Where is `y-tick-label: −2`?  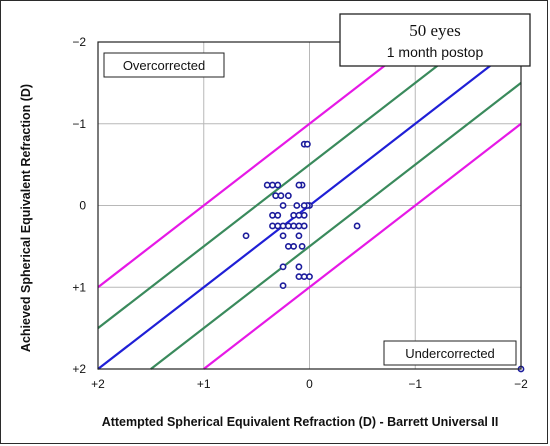
y-tick-label: −2 is located at coordinates (79, 42).